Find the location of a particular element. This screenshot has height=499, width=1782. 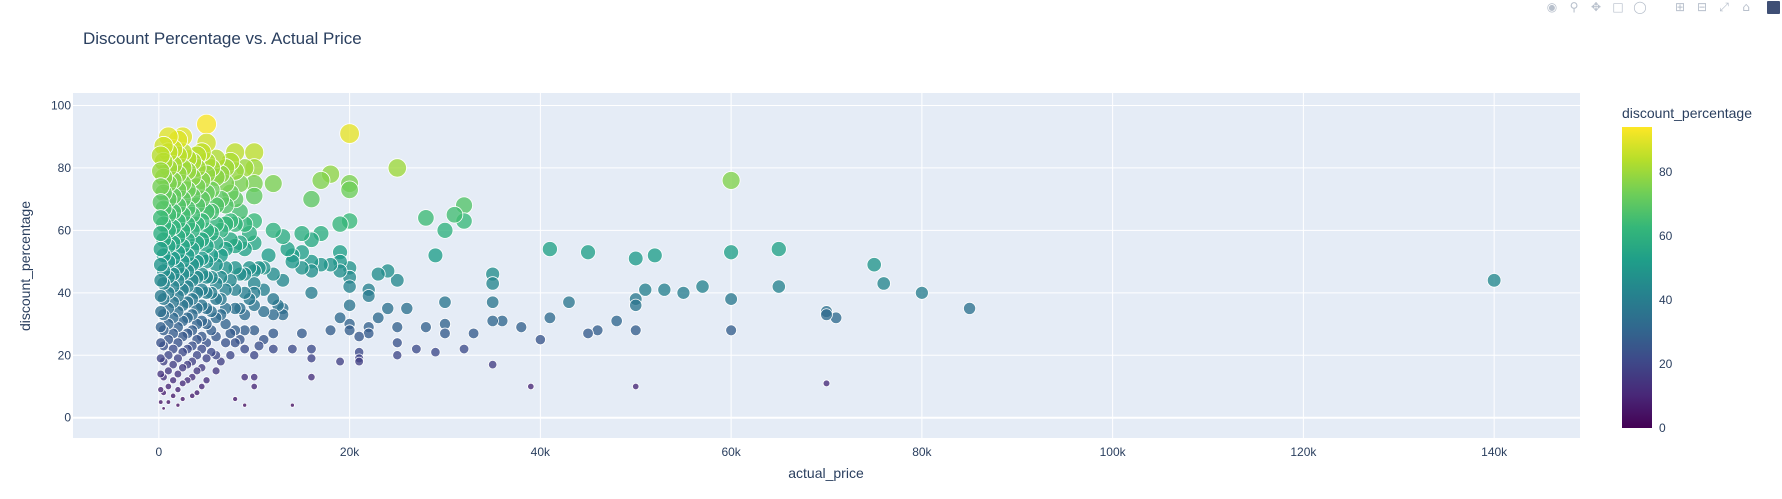

y-tick-label: 40 is located at coordinates (65, 293).